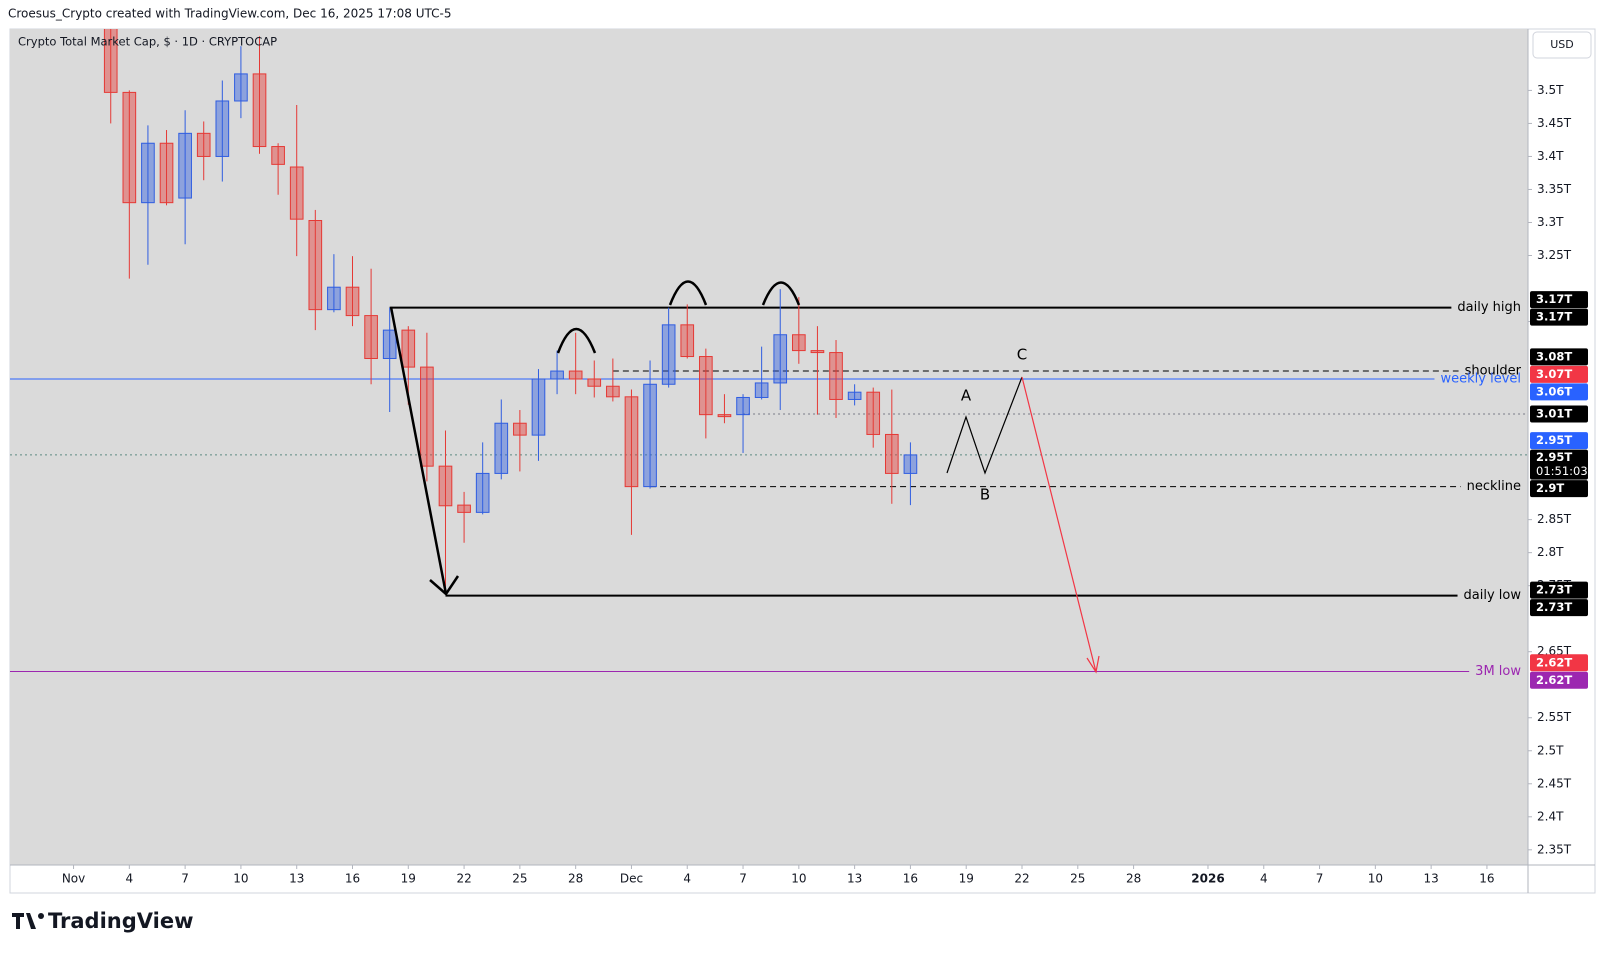 This screenshot has height=953, width=1605. Describe the element at coordinates (1554, 413) in the screenshot. I see `price-tag-label: 3.01T` at that location.